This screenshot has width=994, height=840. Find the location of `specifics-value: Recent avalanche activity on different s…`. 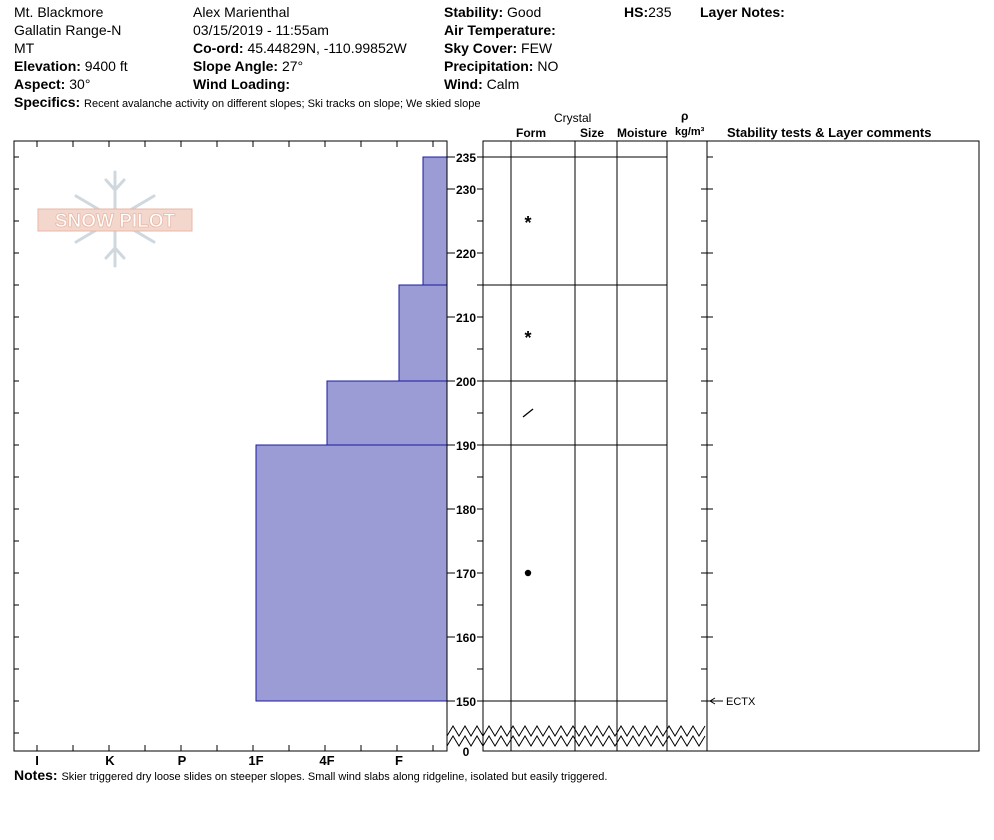

specifics-value: Recent avalanche activity on different s… is located at coordinates (282, 104).